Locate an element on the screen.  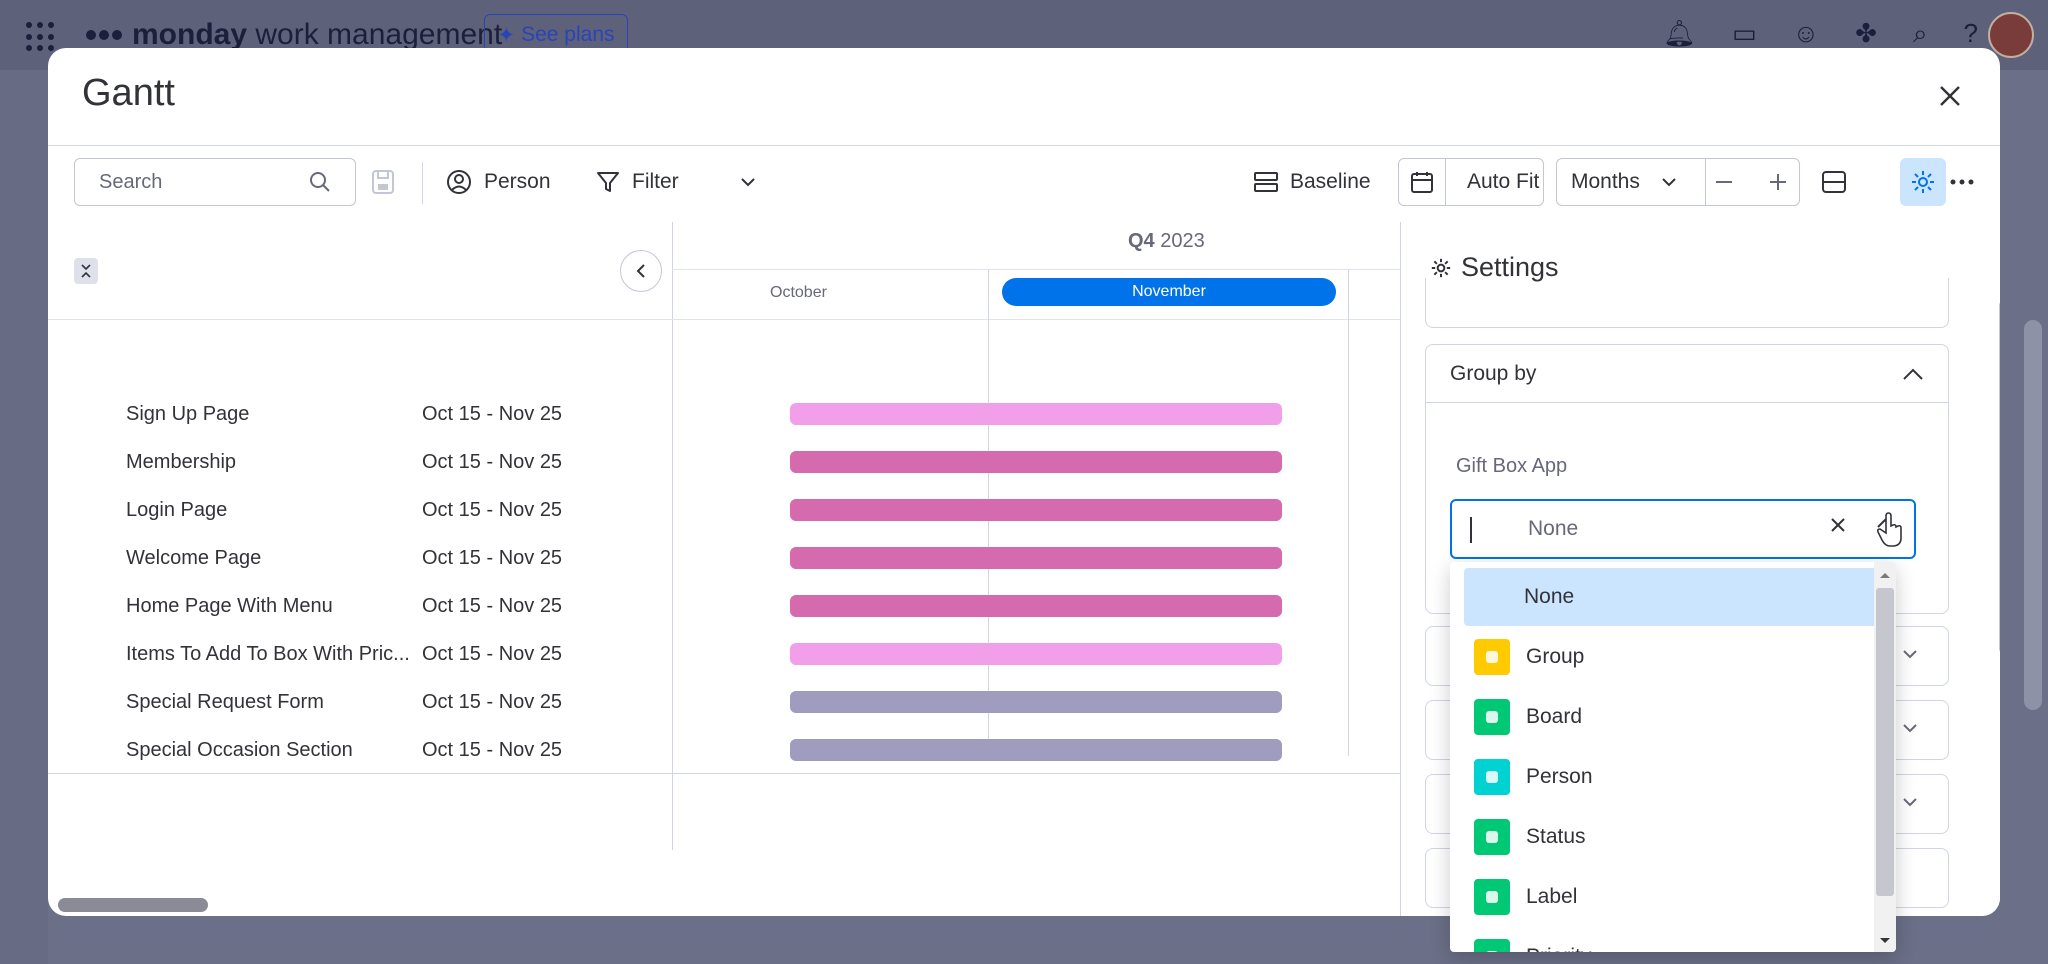
more-icon is located at coordinates (1962, 182).